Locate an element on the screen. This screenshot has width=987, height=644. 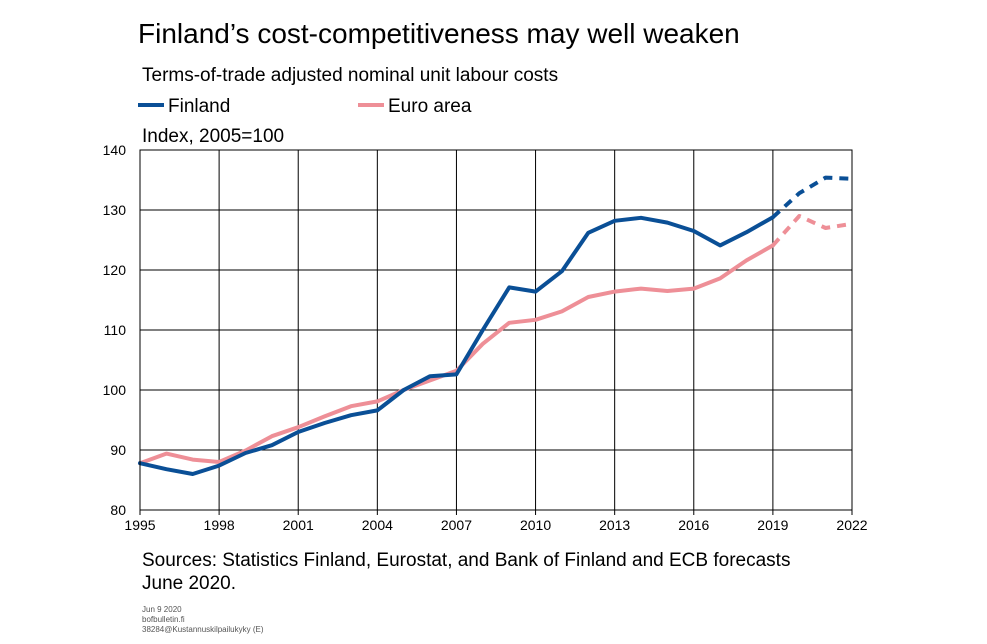
x-tick-label-2007: 2007 is located at coordinates (456, 525).